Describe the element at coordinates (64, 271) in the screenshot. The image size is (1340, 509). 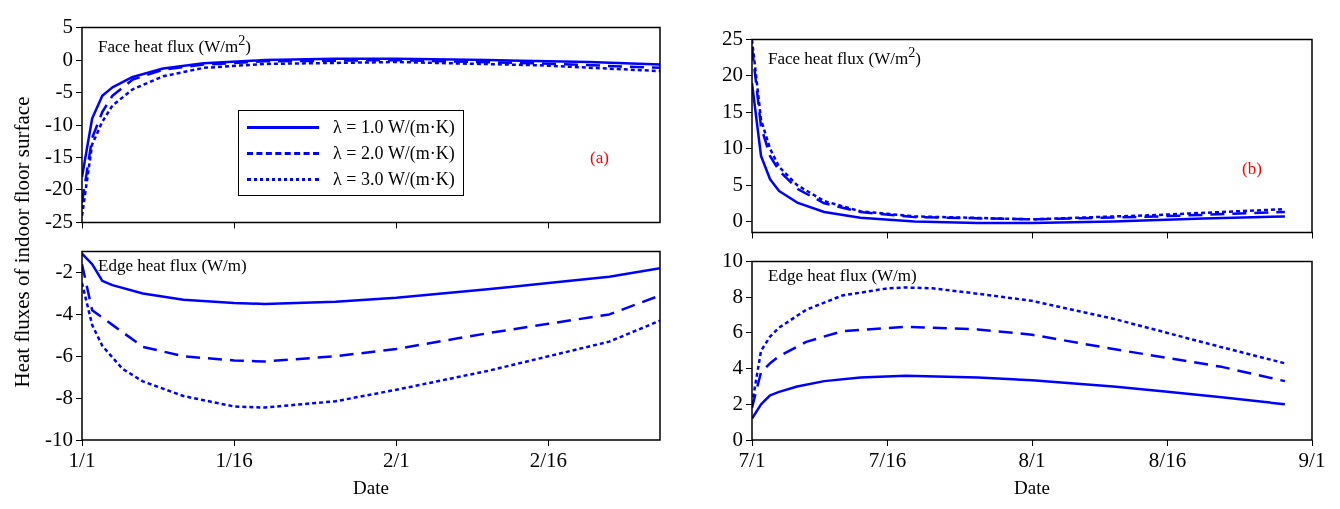
I see `y-tick-label: -2` at that location.